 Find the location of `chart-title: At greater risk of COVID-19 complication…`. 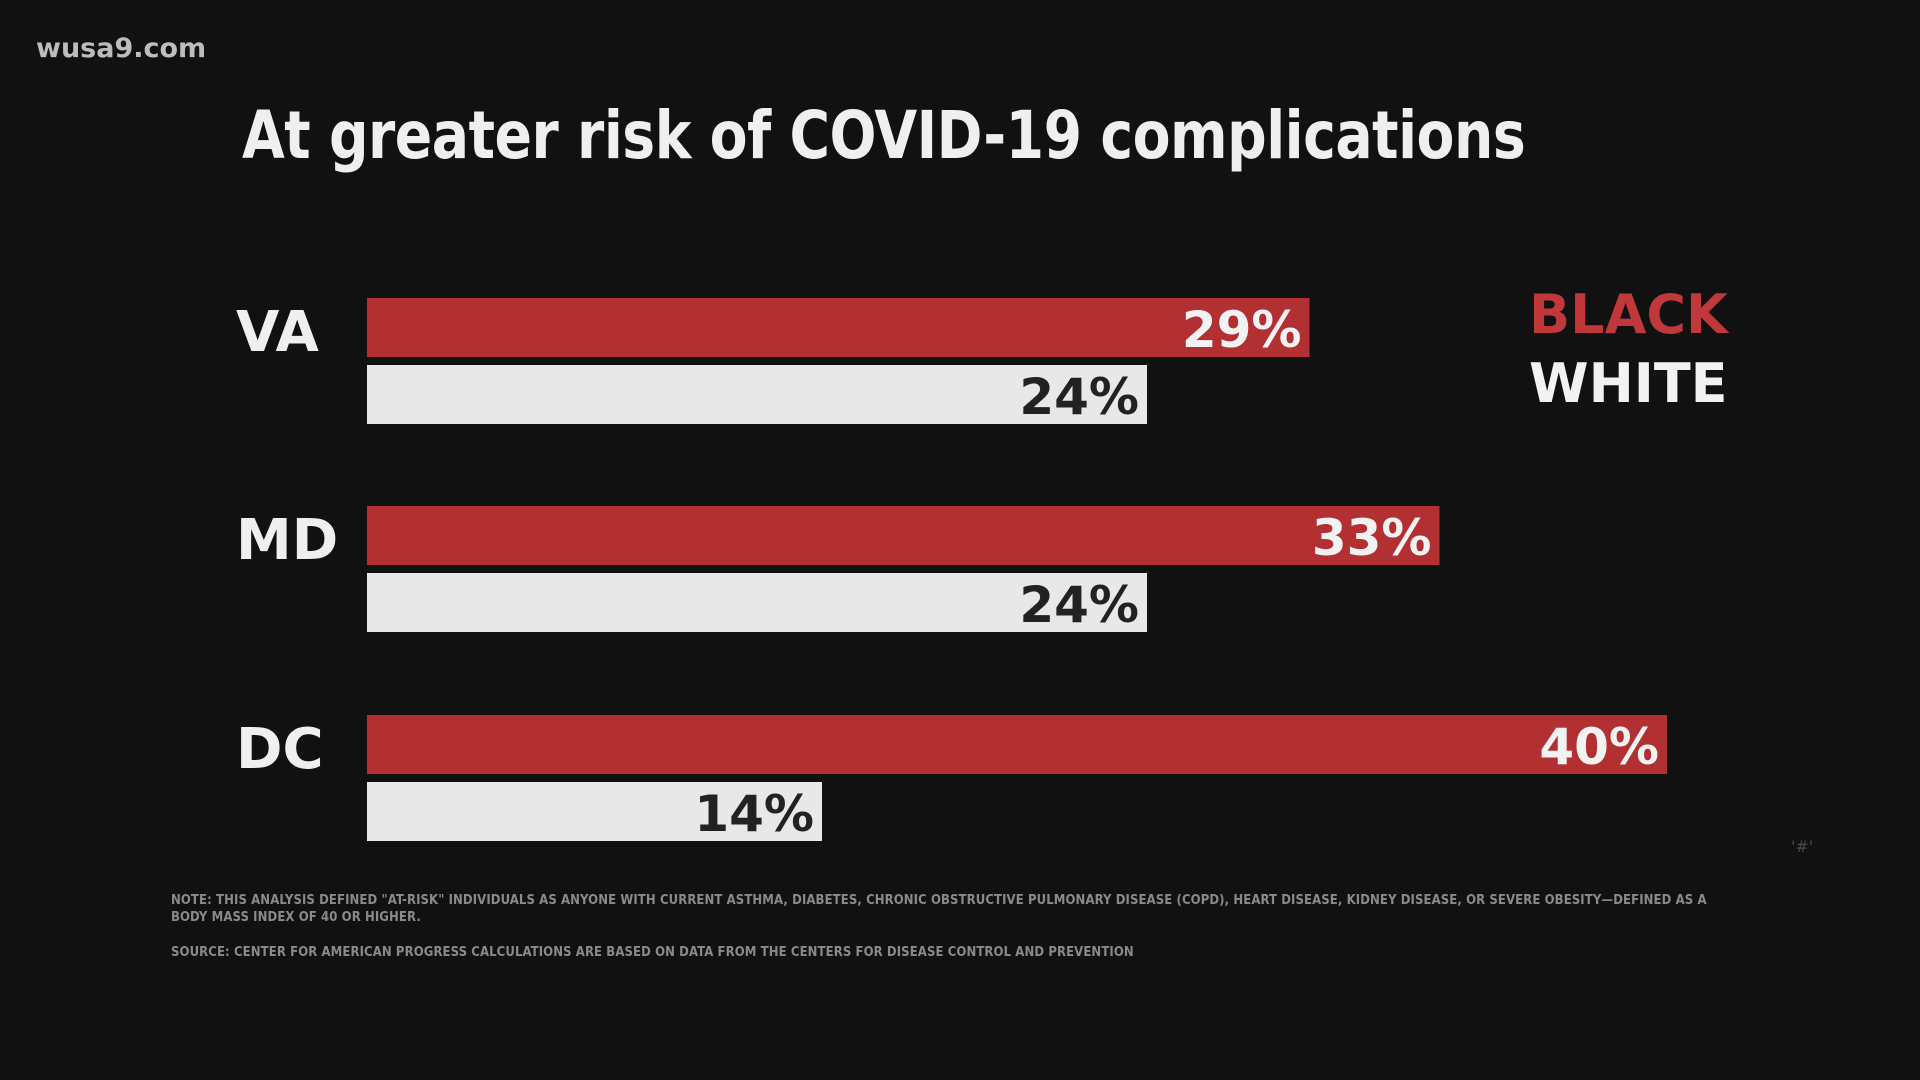

chart-title: At greater risk of COVID-19 complication… is located at coordinates (884, 135).